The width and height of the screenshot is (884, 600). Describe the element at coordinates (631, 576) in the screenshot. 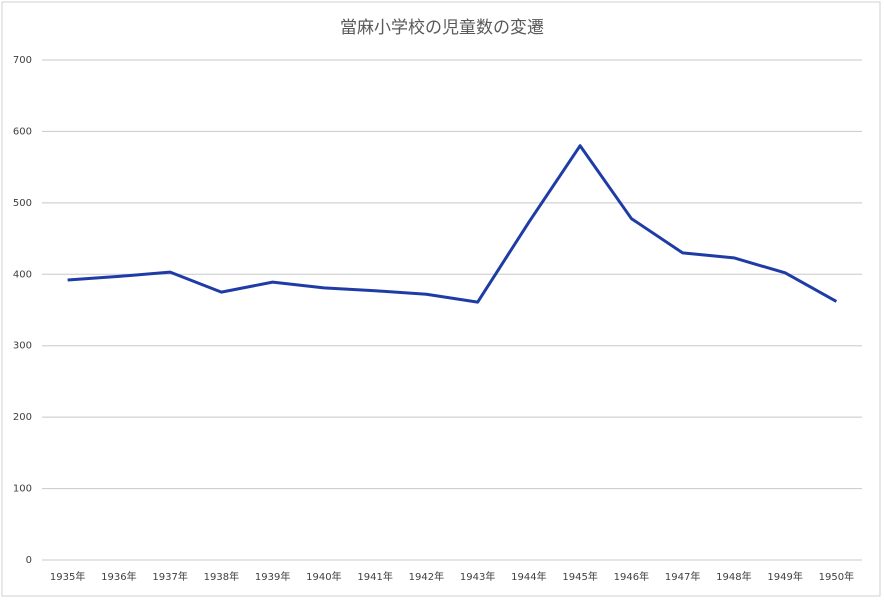

I see `x-tick-label: 1946年` at that location.